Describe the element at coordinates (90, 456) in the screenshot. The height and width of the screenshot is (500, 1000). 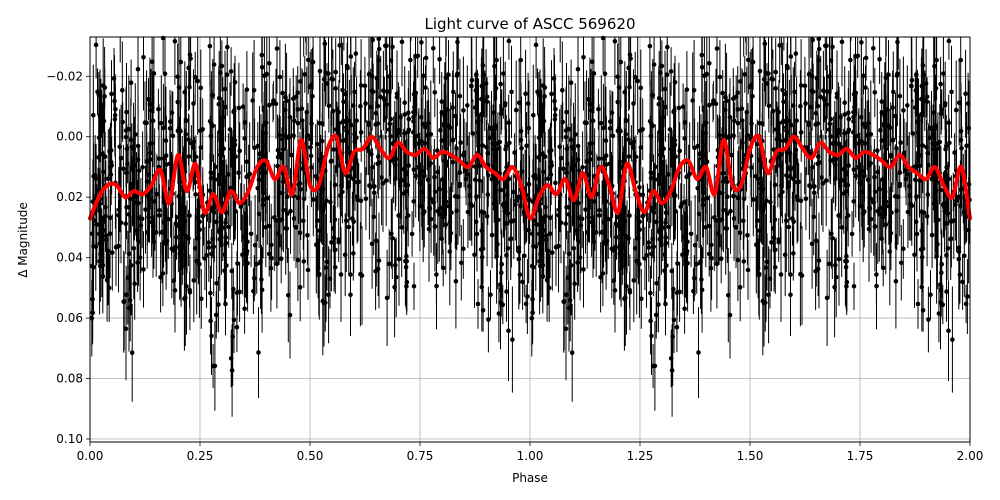
I see `x-tick-label: 0.00` at that location.